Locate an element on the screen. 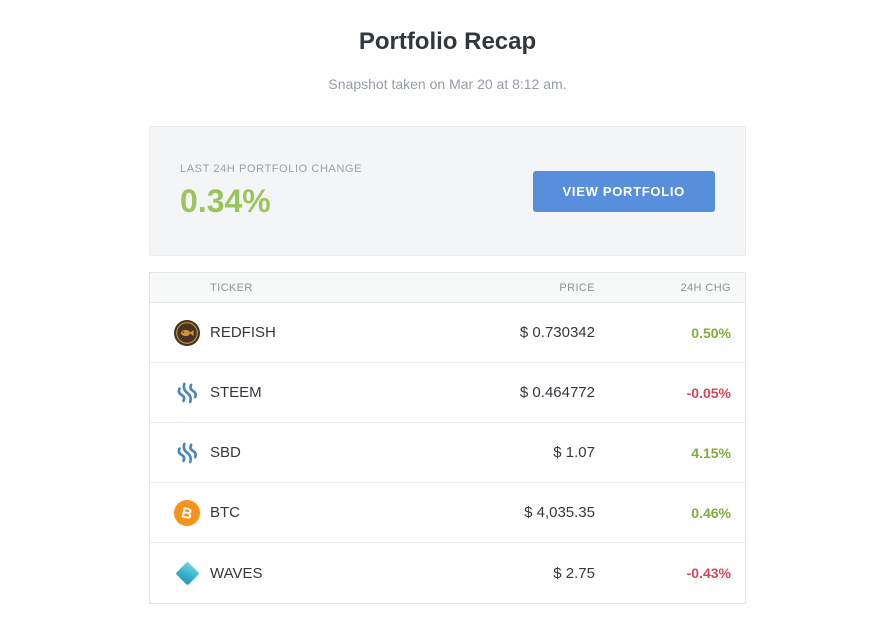 The width and height of the screenshot is (895, 627). table-row-redfish: REDFISH $ 0.730342 0.50% is located at coordinates (447, 333).